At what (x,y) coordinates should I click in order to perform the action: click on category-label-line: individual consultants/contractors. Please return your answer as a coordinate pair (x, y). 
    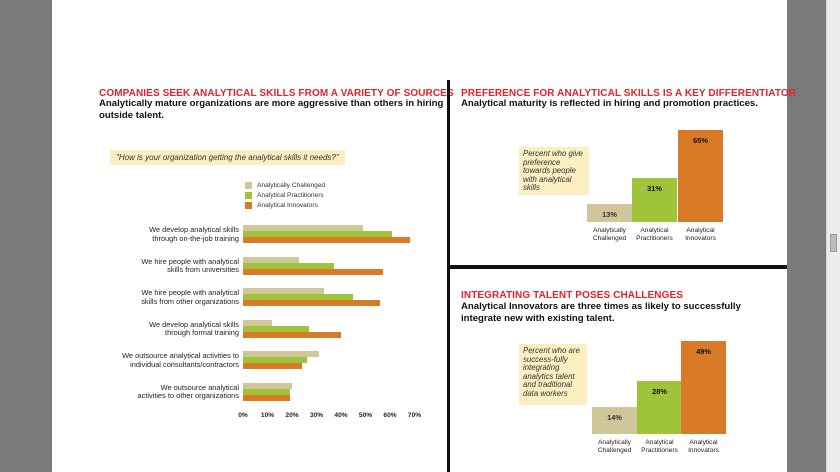
    Looking at the image, I should click on (184, 364).